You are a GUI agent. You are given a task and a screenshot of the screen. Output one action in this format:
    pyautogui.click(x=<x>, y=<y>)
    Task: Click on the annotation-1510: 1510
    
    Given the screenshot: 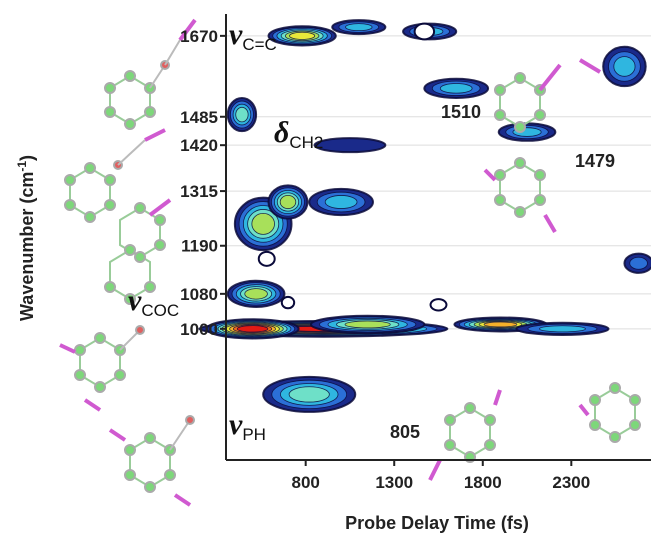 What is the action you would take?
    pyautogui.click(x=461, y=112)
    